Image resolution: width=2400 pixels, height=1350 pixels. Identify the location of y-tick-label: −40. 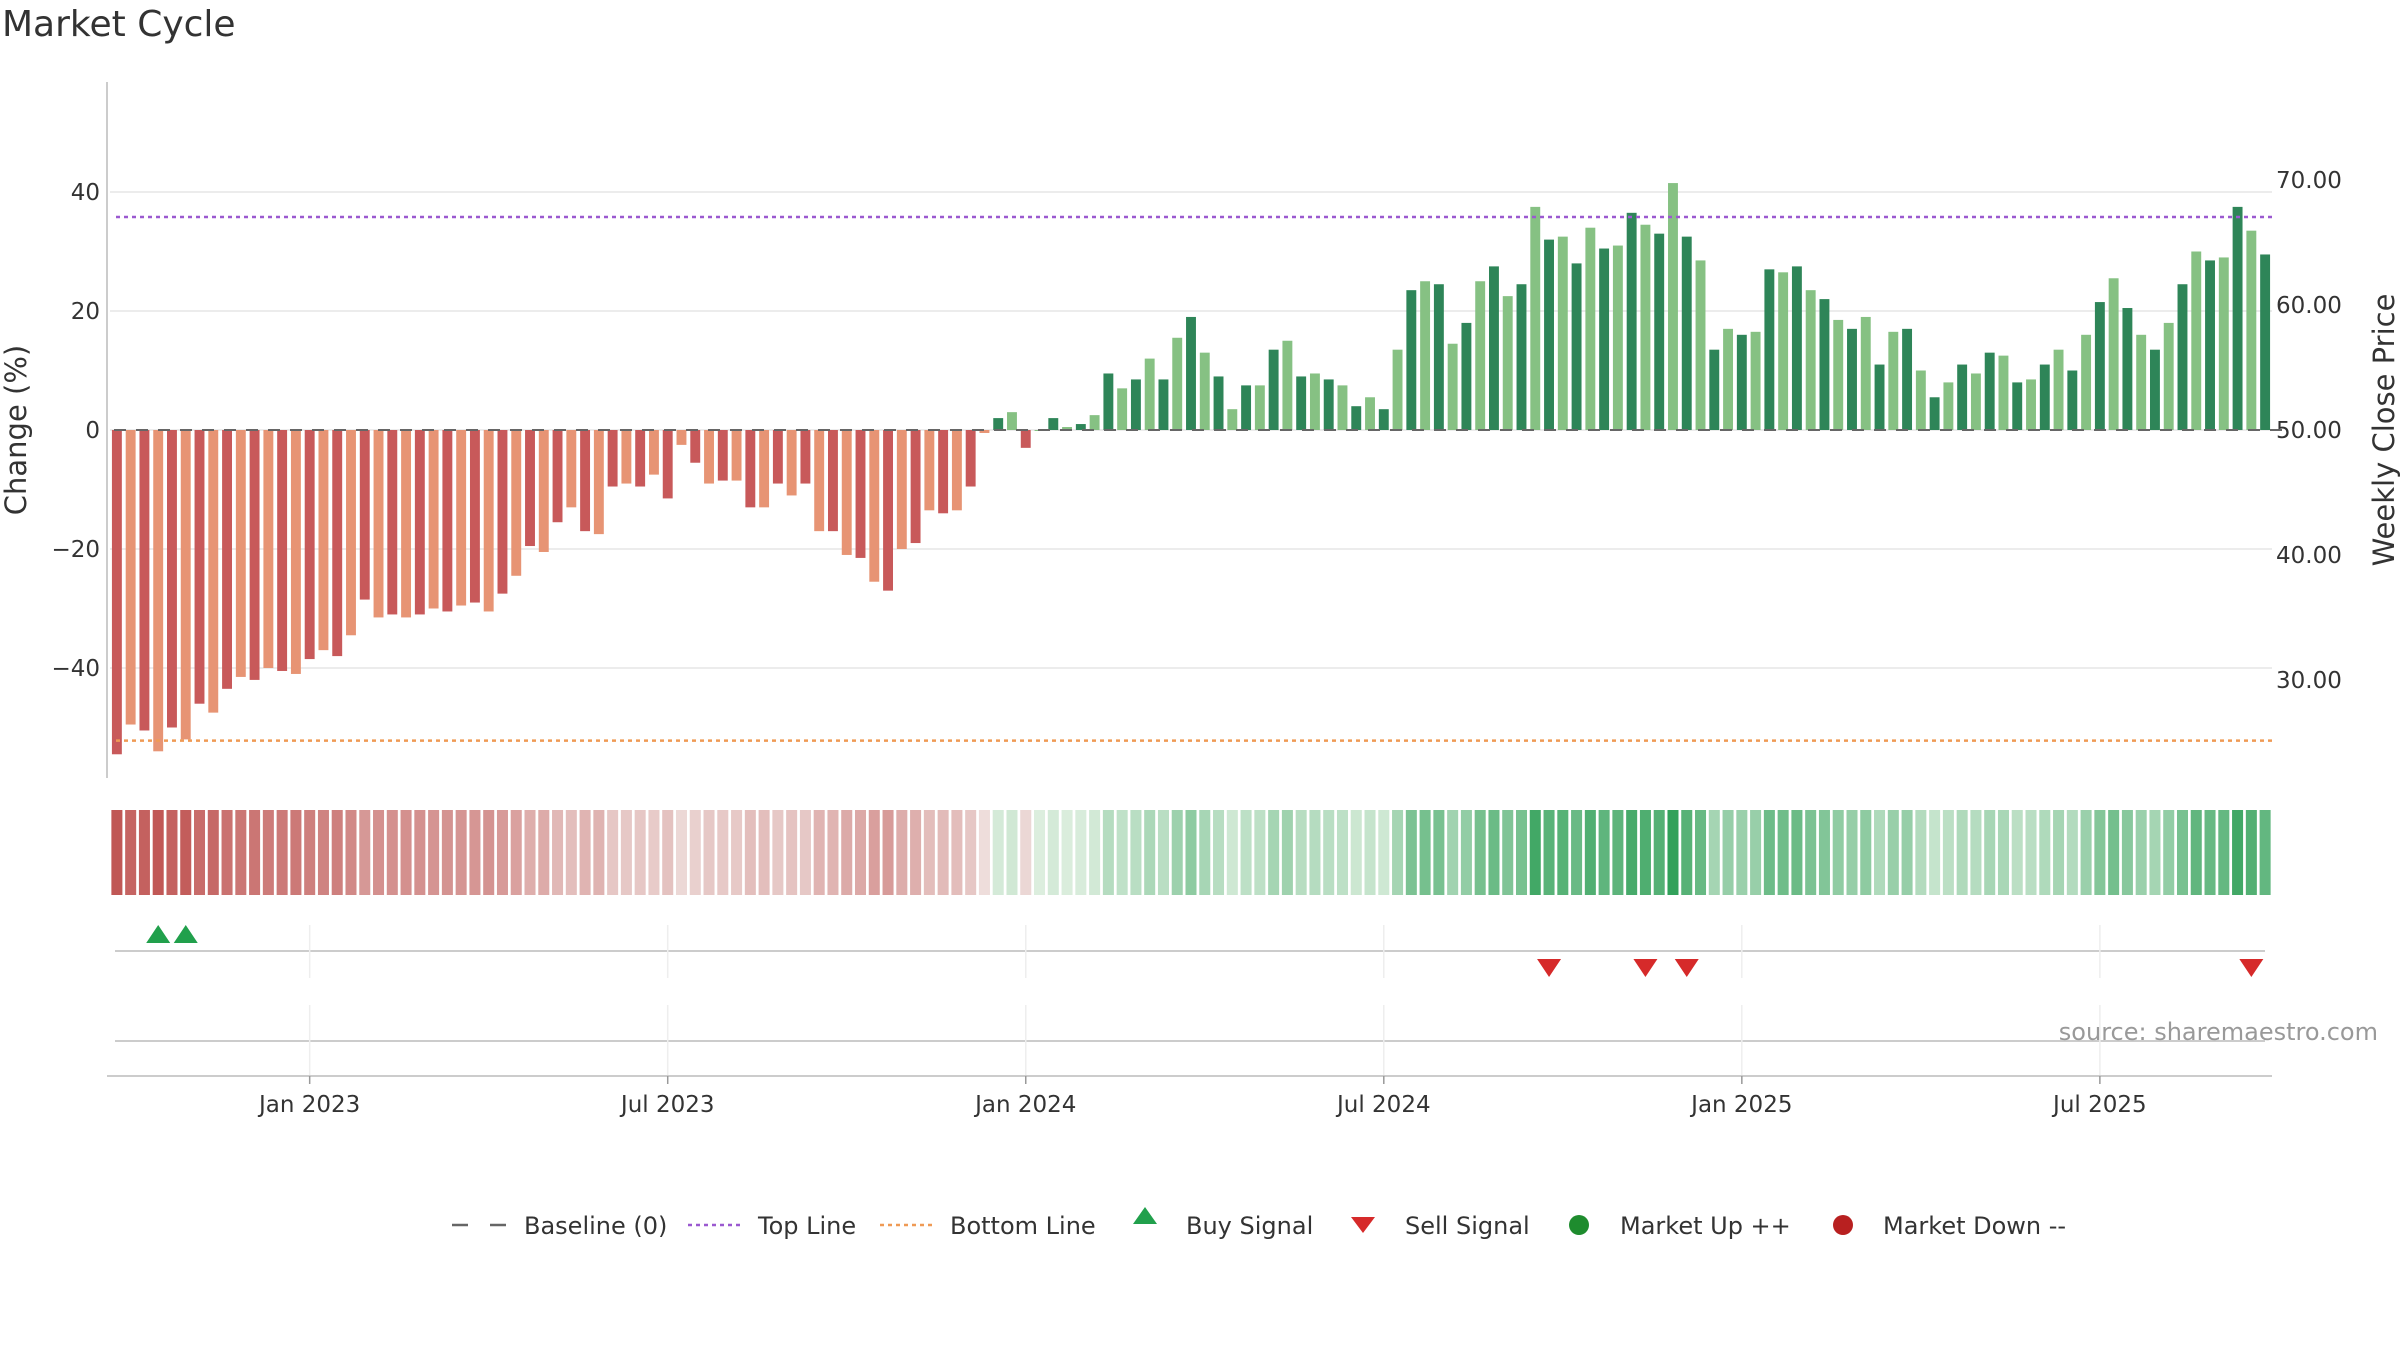
(75, 669).